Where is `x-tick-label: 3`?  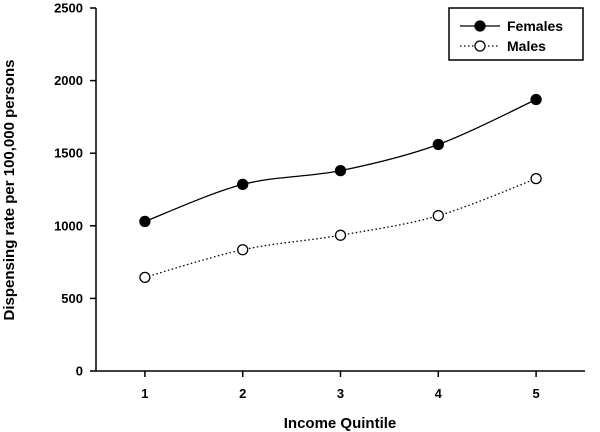 x-tick-label: 3 is located at coordinates (340, 393).